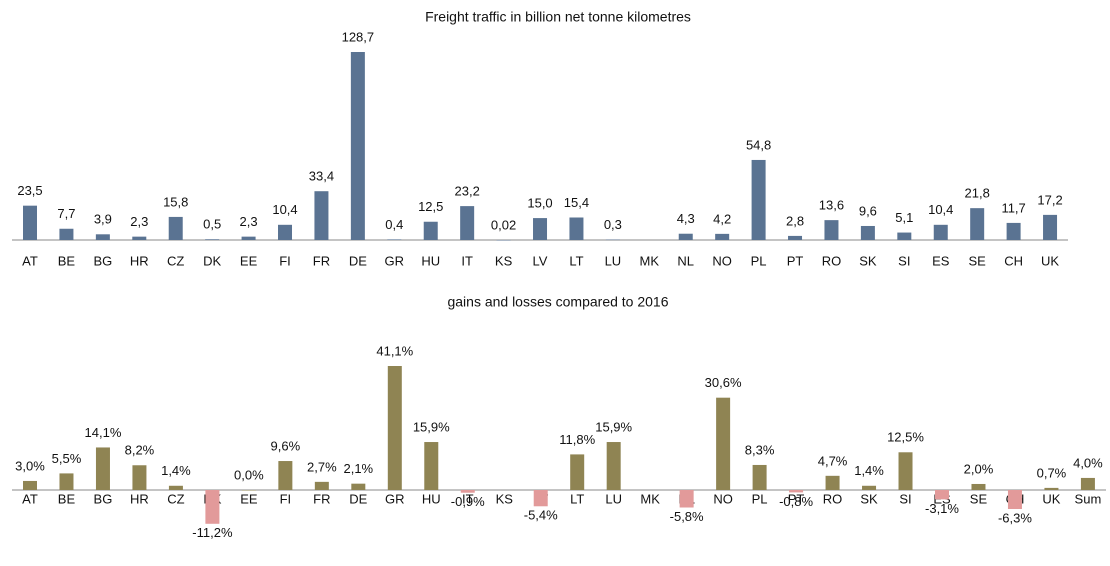 The image size is (1110, 566). I want to click on data-label: 0,7%, so click(1052, 472).